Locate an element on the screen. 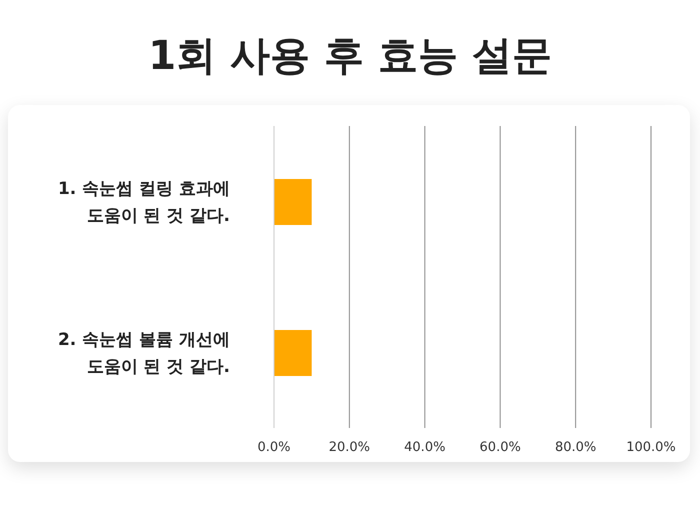 This screenshot has height=506, width=700. x-tick-label: 0.0% is located at coordinates (274, 448).